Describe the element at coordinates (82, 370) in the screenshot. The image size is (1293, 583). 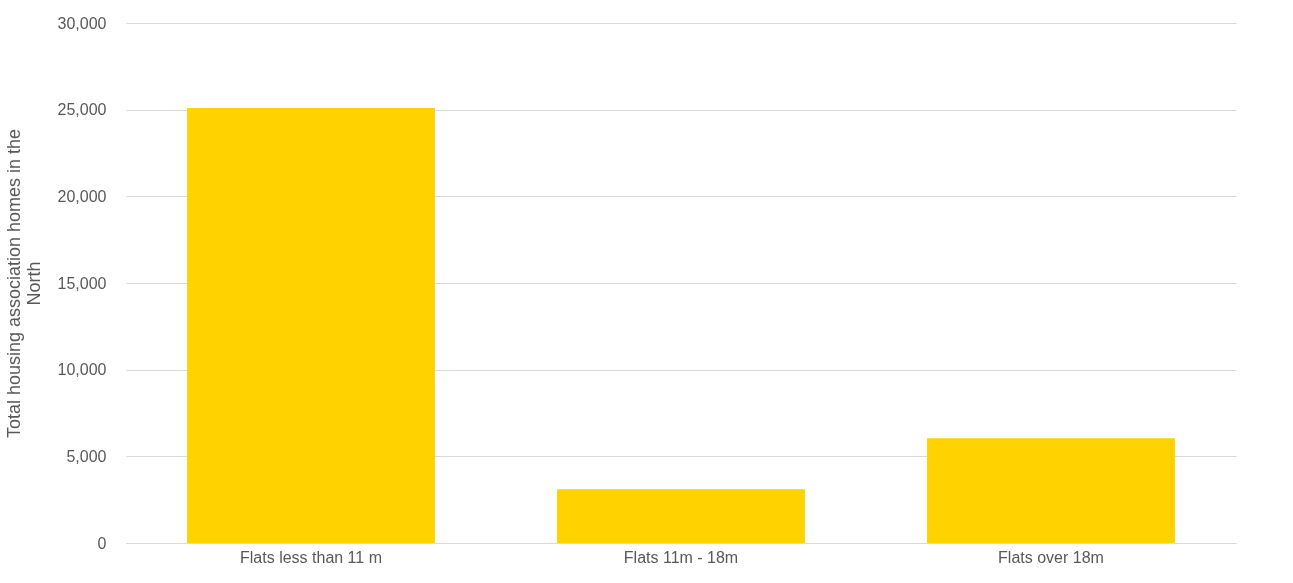
I see `y-tick-label: 10,000` at that location.